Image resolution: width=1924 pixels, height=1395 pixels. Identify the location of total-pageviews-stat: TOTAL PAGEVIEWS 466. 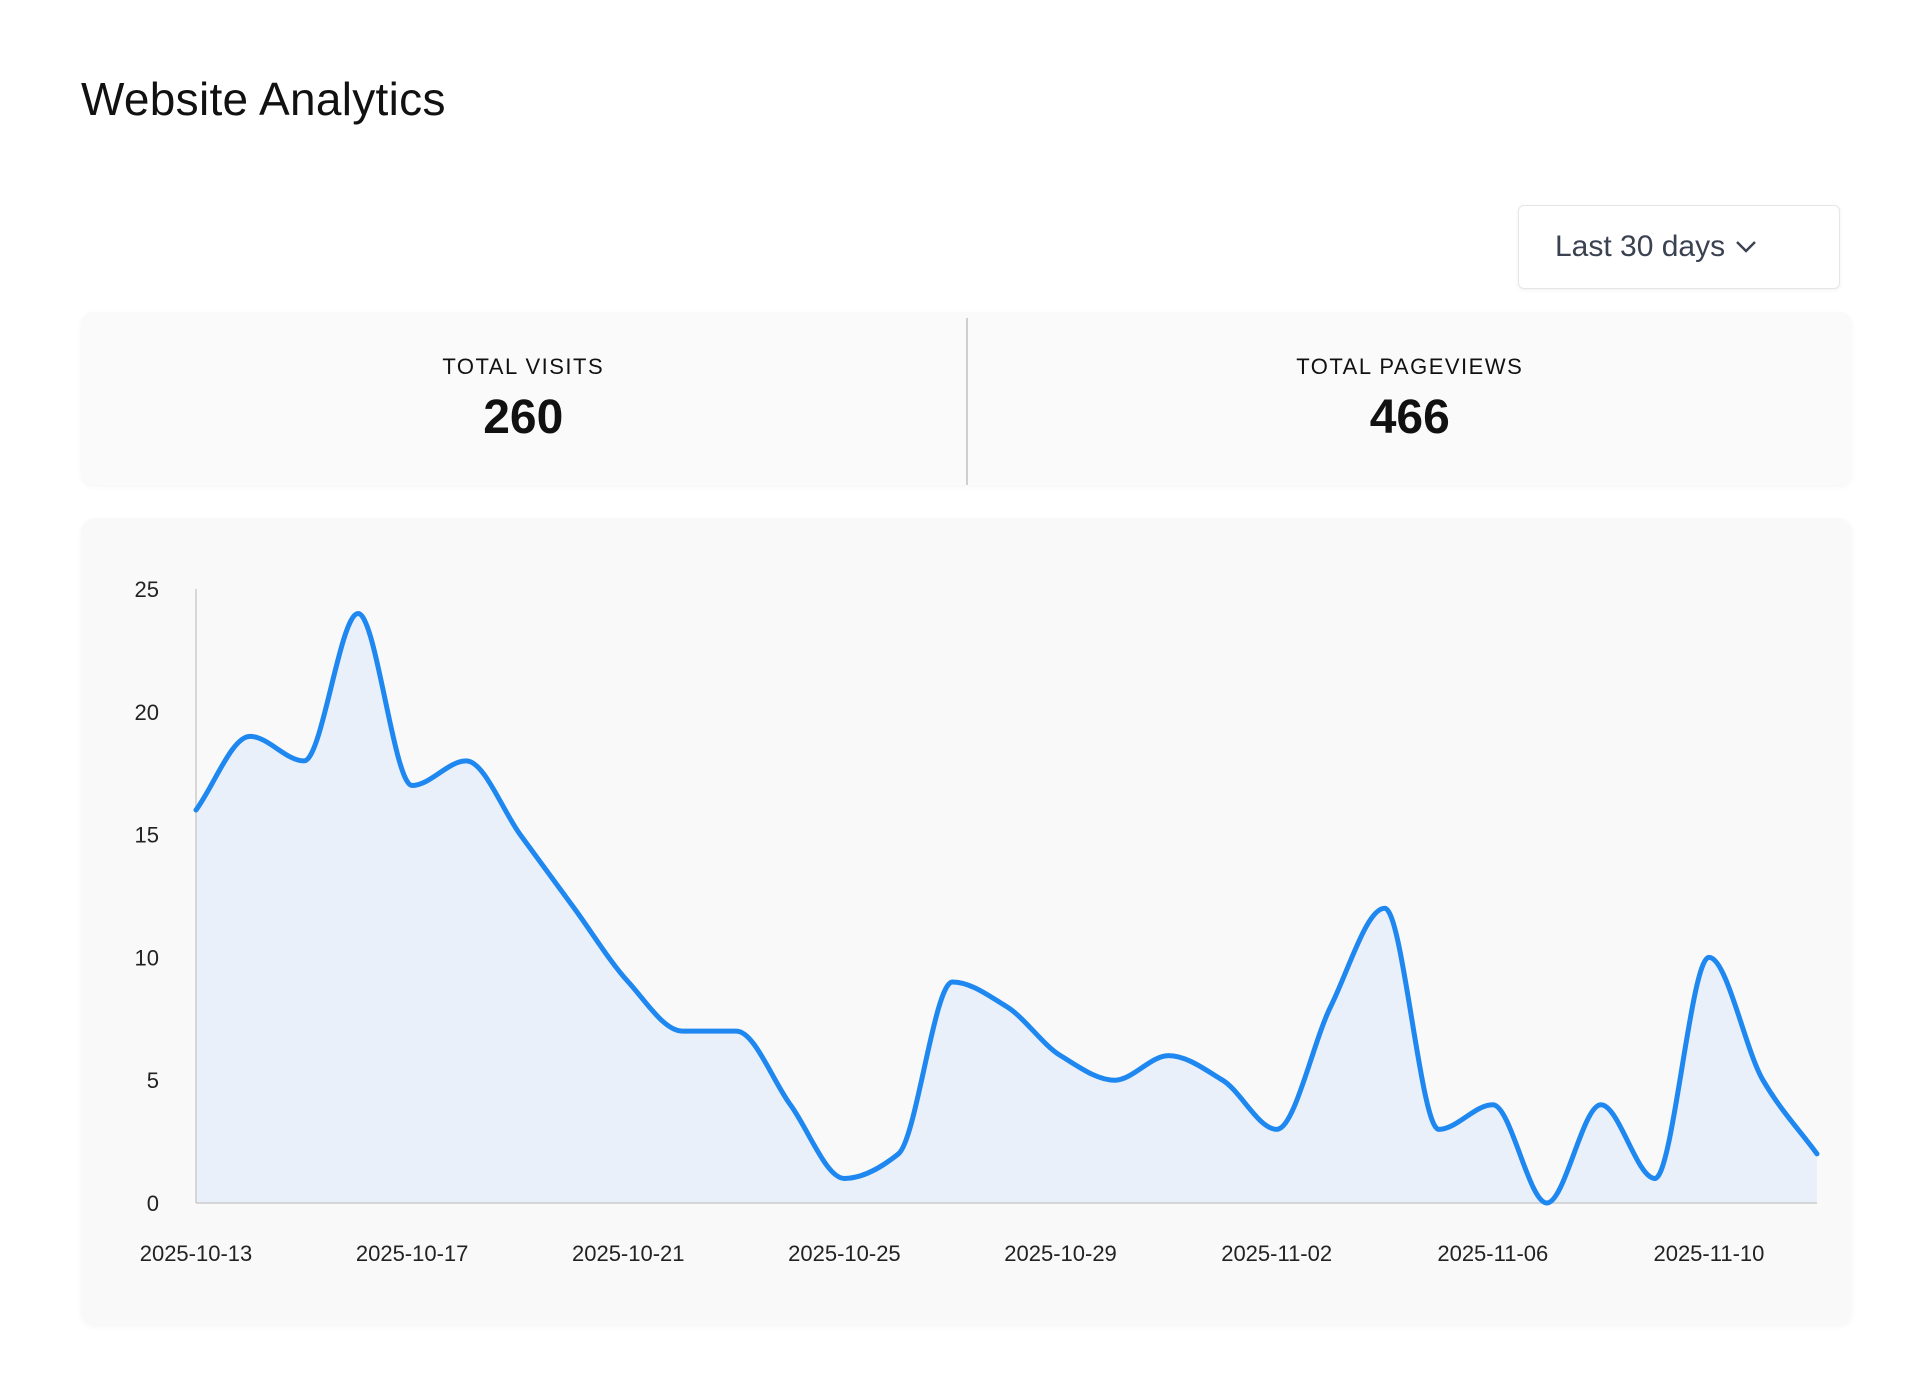
(1409, 401).